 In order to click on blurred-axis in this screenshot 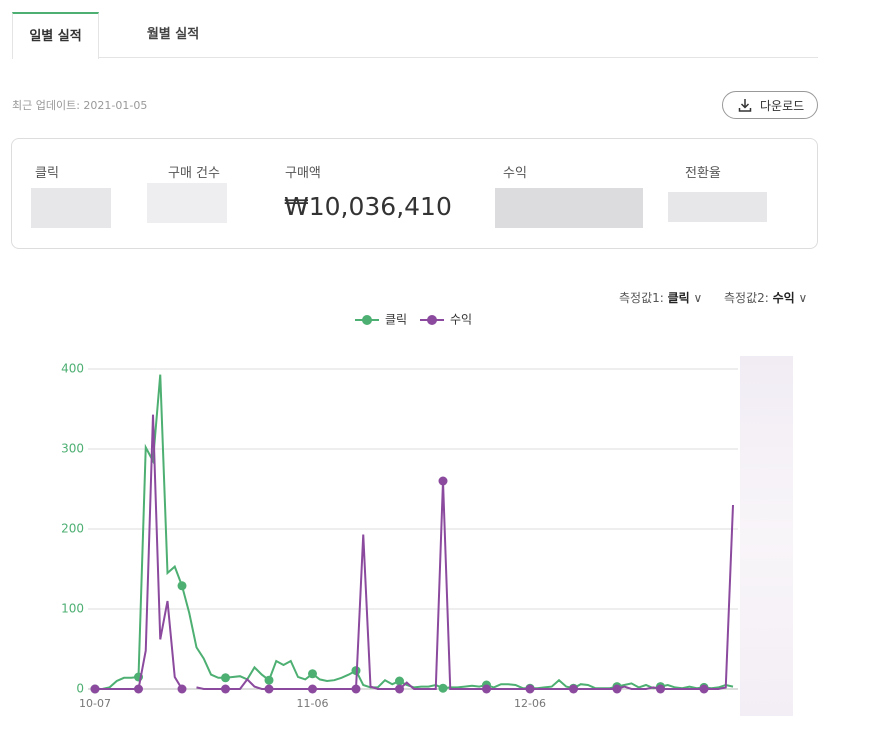, I will do `click(766, 536)`.